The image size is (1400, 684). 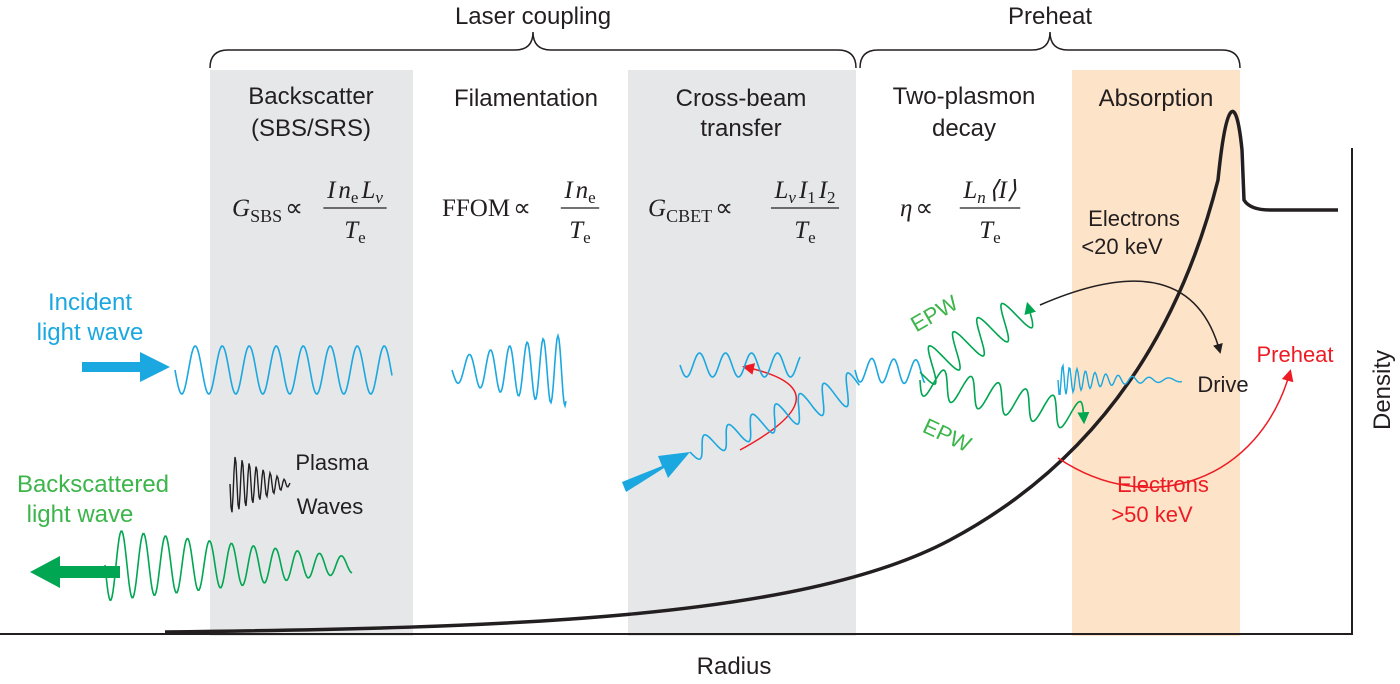 I want to click on formula-subscript: n, so click(x=981, y=197).